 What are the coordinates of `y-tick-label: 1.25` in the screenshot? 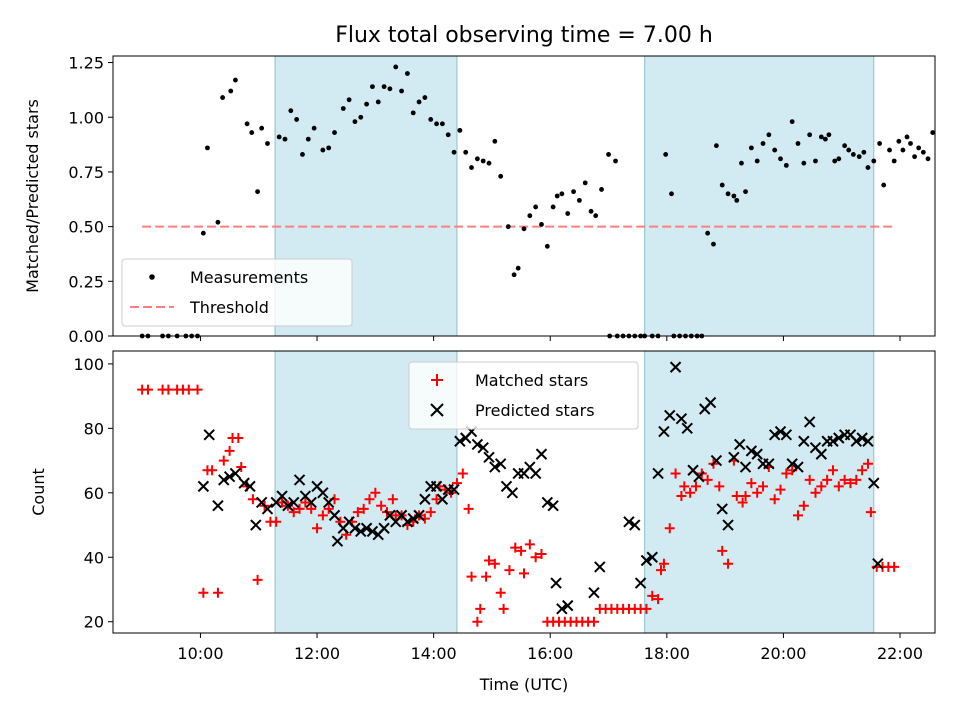 It's located at (86, 63).